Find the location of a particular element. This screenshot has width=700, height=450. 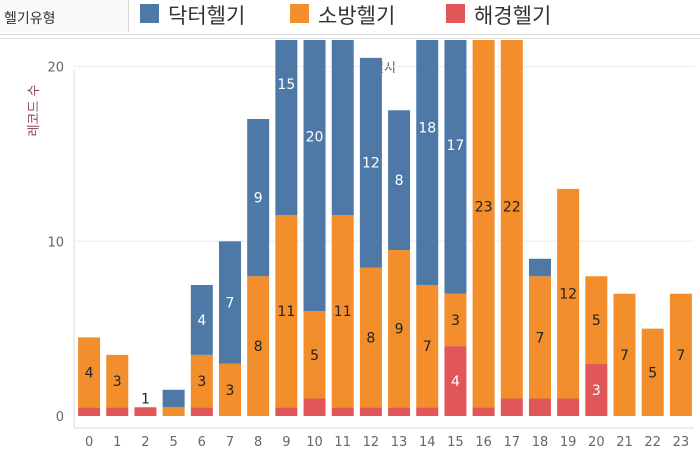

legend-swatch-coastguard is located at coordinates (455, 13).